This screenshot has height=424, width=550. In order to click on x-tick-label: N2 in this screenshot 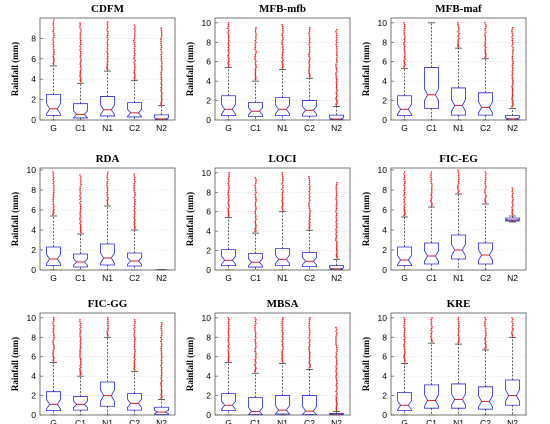, I will do `click(512, 421)`.